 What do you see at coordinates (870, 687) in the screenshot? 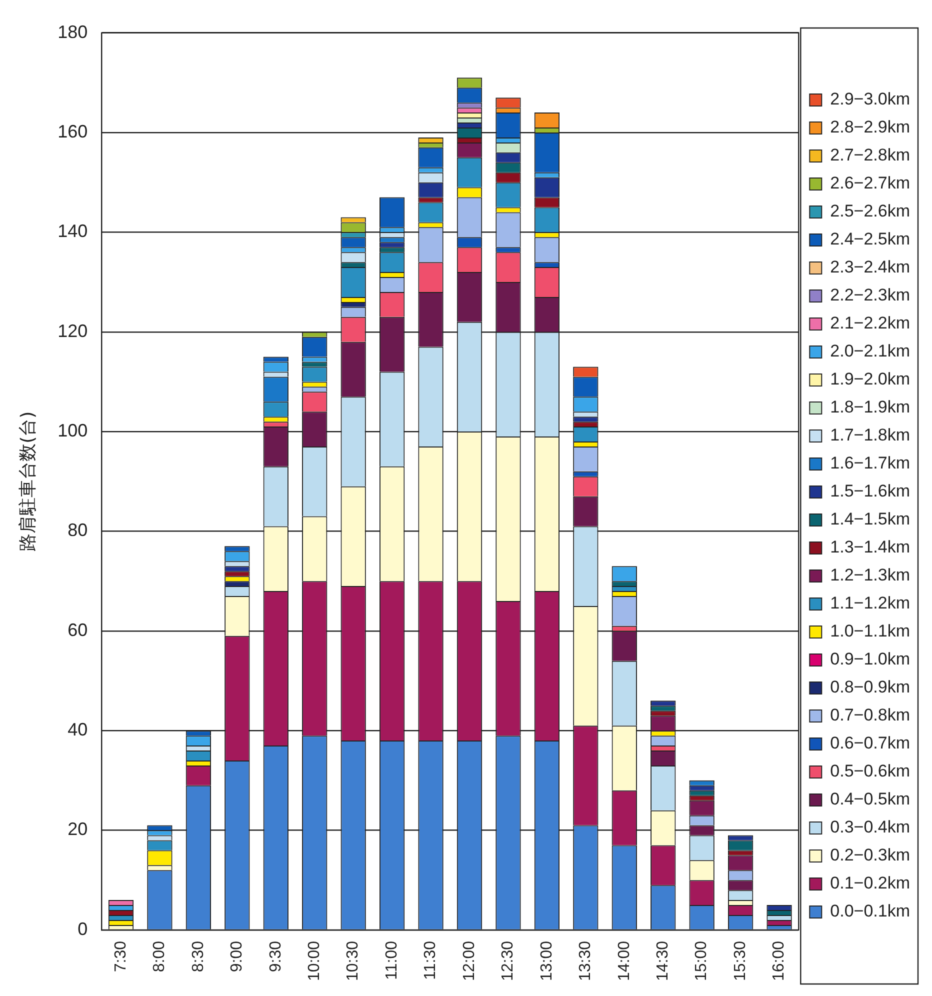
I see `legend-label: 0.8−0.9km` at bounding box center [870, 687].